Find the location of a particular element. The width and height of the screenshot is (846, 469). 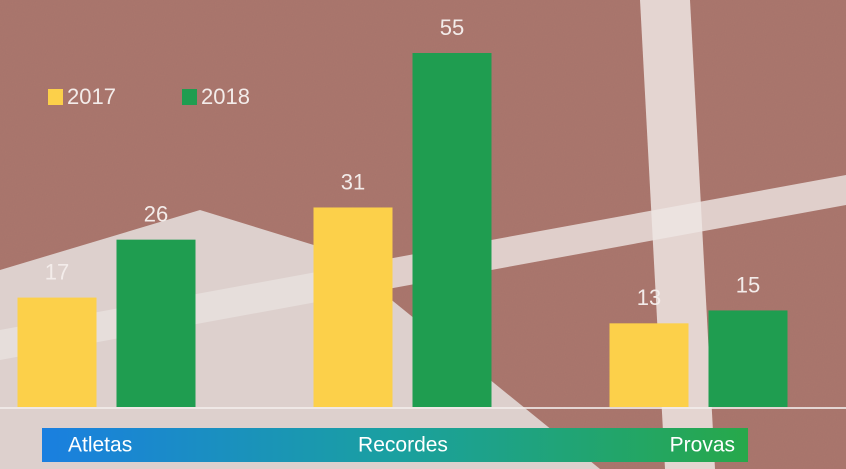

x-tick-label: Recordes is located at coordinates (403, 445).